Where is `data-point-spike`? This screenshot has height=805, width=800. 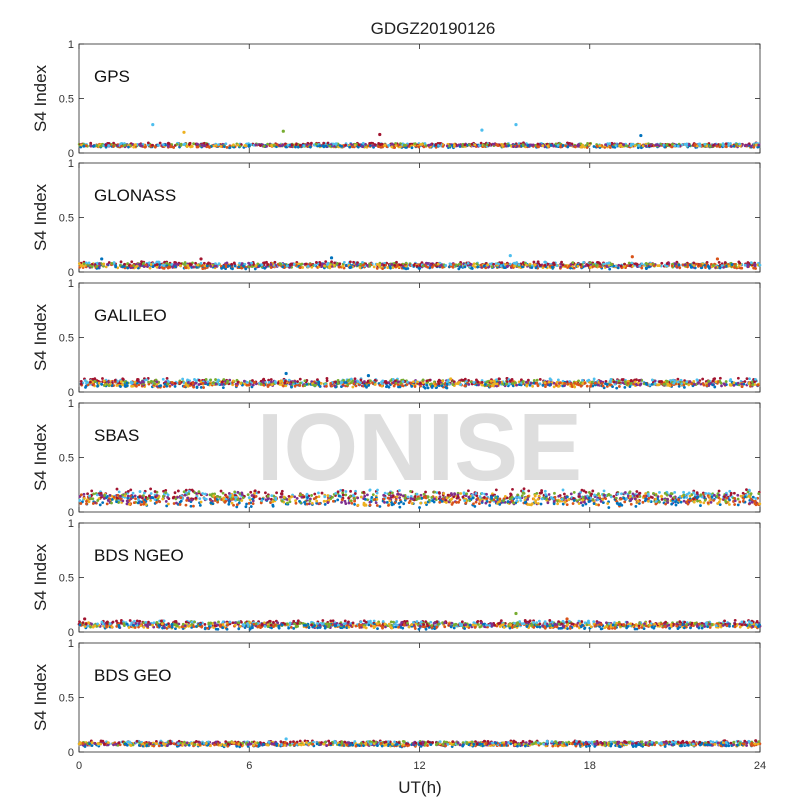
data-point-spike is located at coordinates (200, 258).